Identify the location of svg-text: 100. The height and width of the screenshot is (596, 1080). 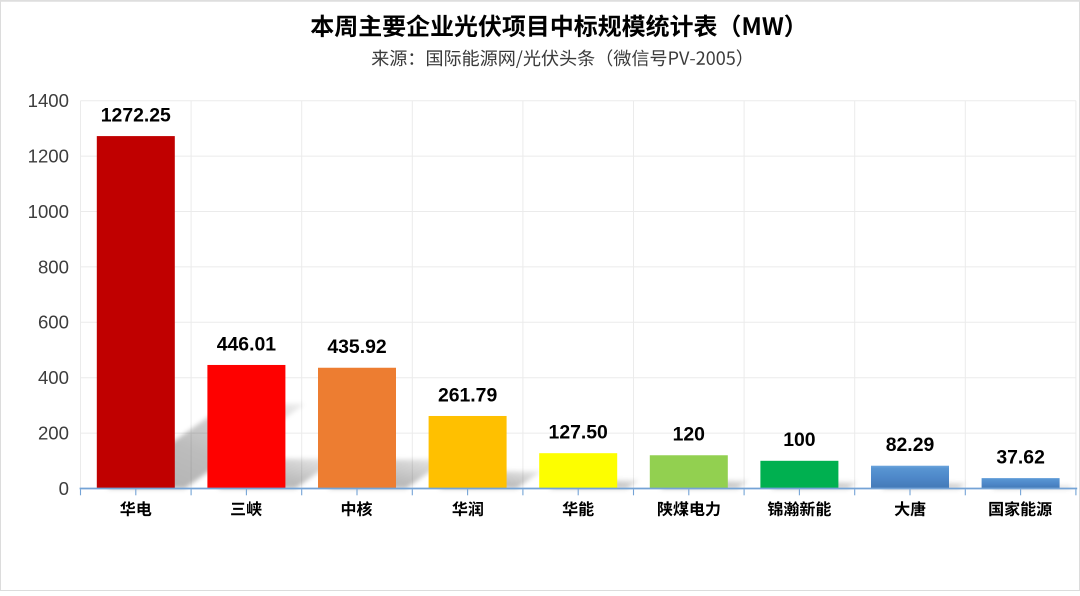
(799, 440).